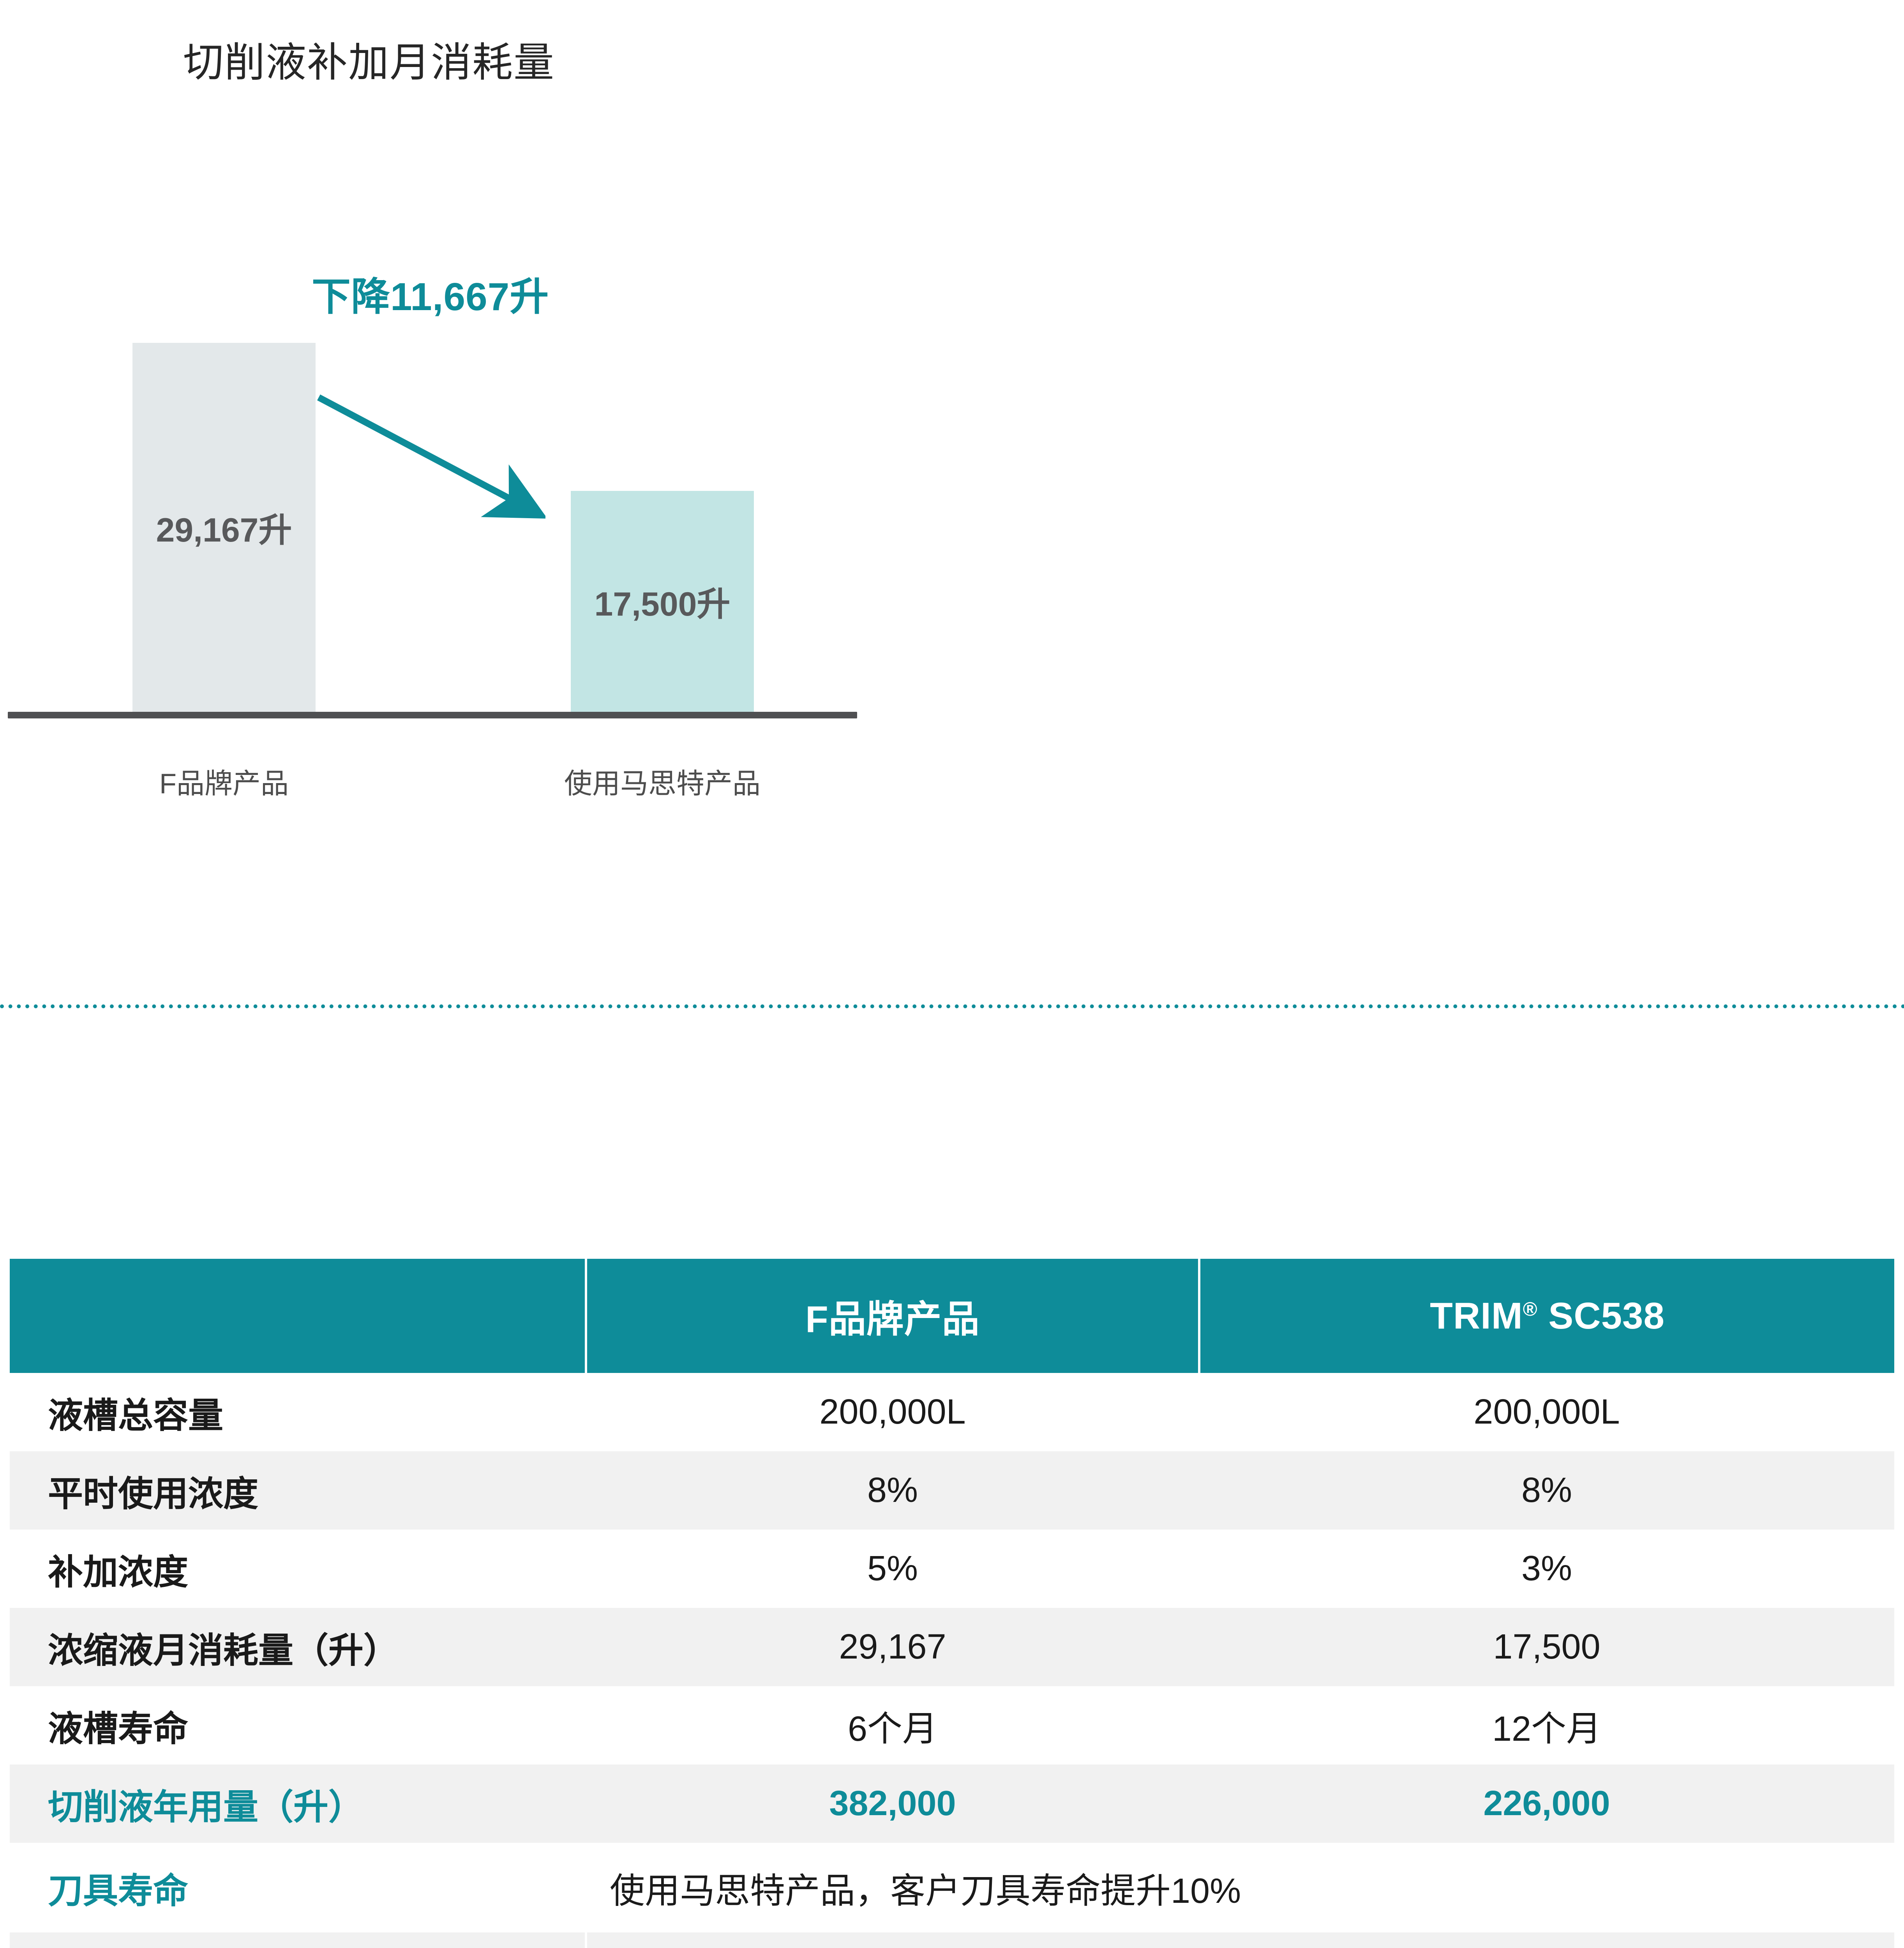 This screenshot has width=1904, height=1948. I want to click on row-value-f: 6个月, so click(892, 1729).